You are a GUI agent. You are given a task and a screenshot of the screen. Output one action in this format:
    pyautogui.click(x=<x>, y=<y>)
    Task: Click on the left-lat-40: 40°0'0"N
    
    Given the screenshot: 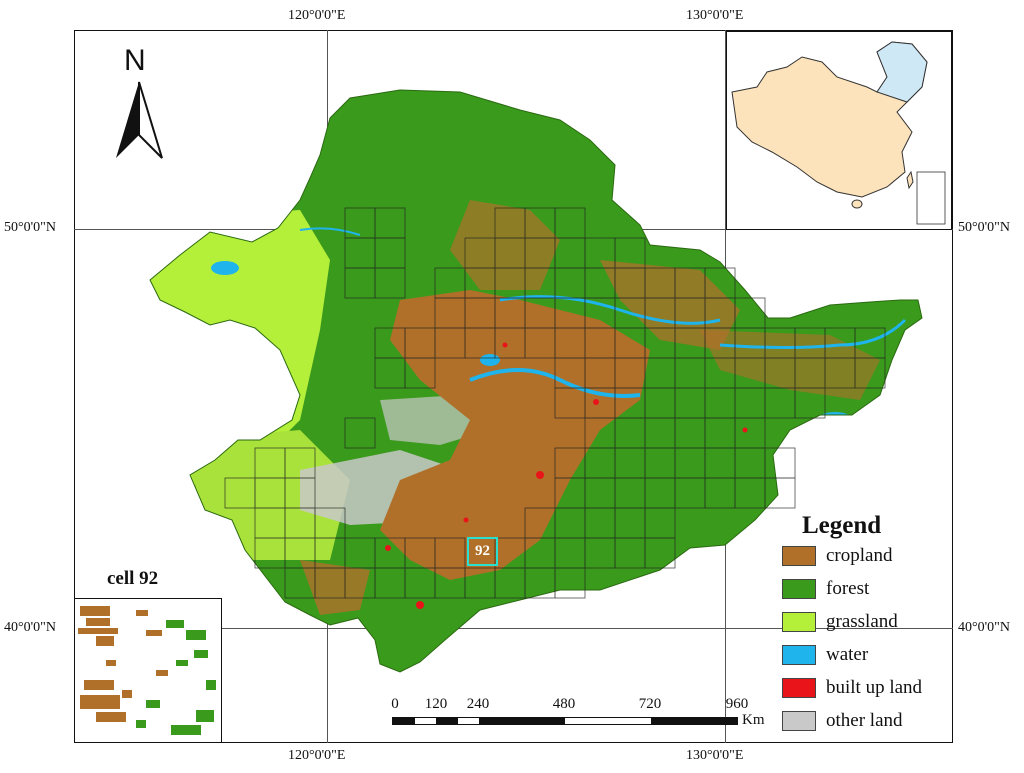 What is the action you would take?
    pyautogui.click(x=30, y=627)
    